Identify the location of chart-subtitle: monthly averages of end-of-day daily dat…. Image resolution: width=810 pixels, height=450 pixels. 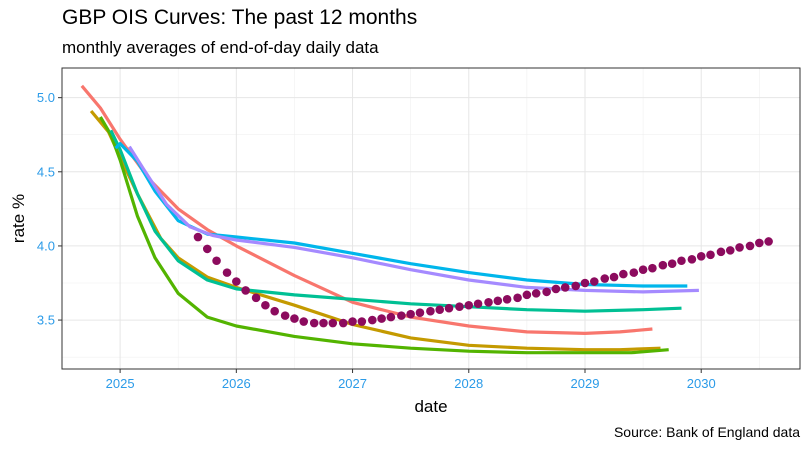
(220, 47).